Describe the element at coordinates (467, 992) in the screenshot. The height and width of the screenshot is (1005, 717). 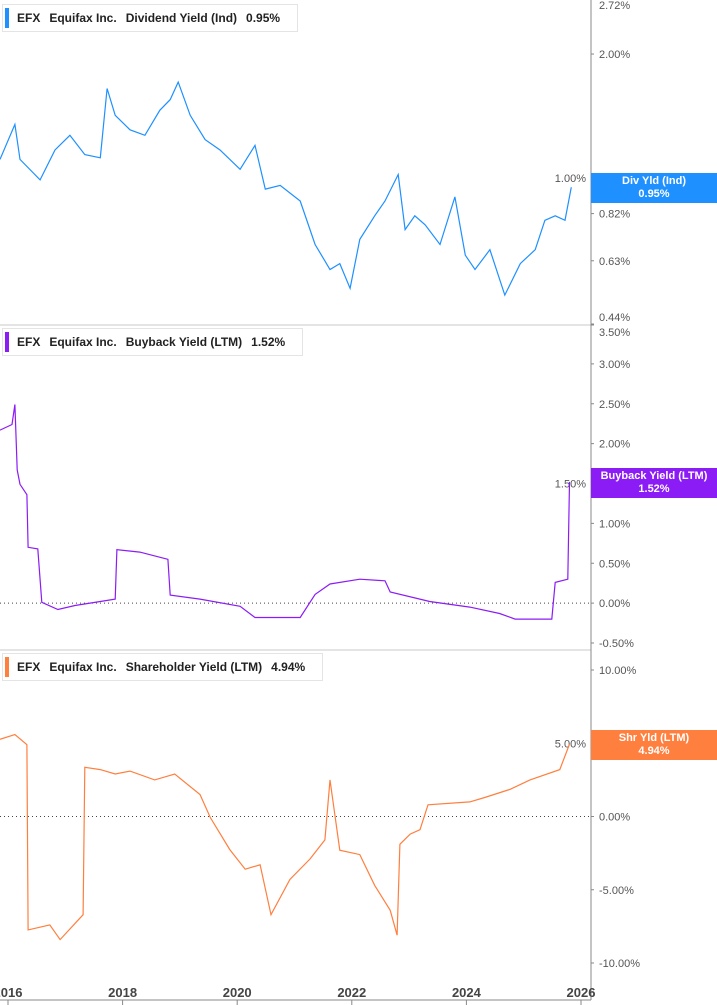
I see `x-tick-label: 2024` at that location.